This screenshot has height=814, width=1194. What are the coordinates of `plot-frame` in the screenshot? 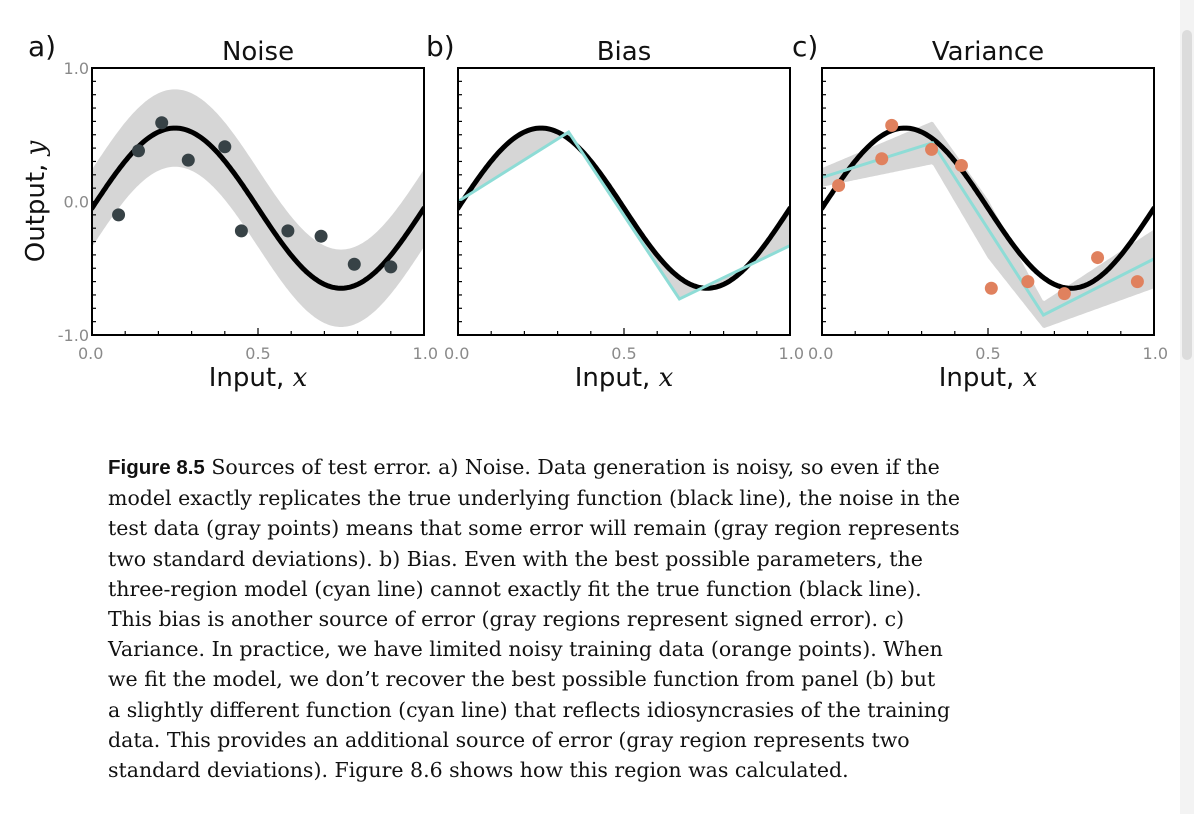 It's located at (624, 201).